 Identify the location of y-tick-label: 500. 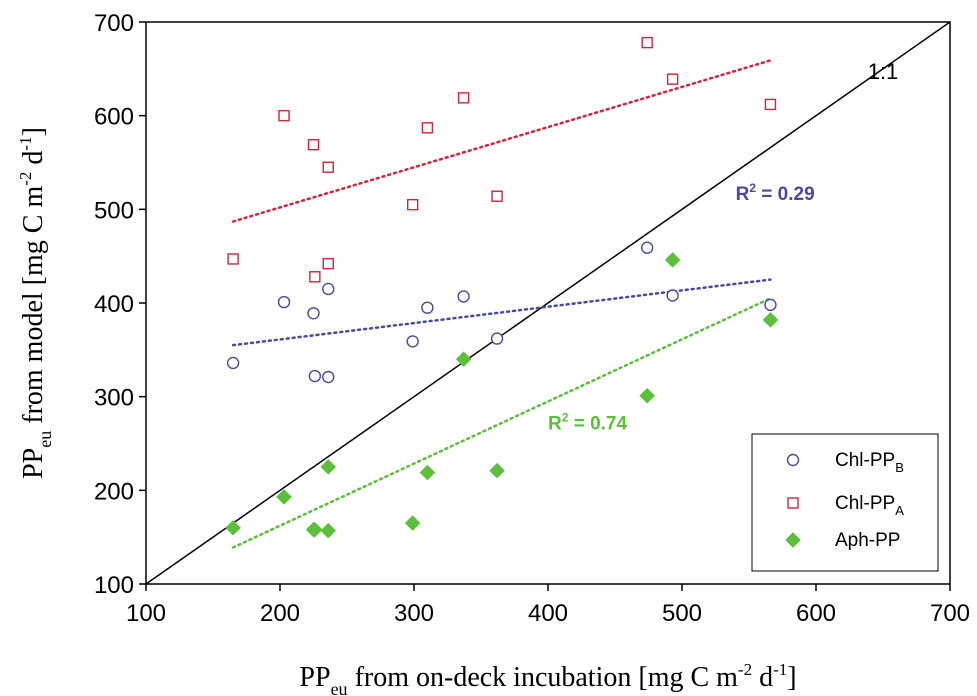
(114, 210).